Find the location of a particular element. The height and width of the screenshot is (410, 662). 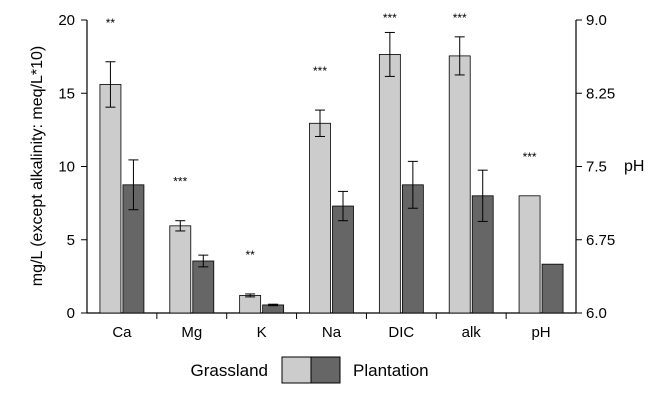

y-axis-left-title: mg/L (except alkalinity: meq/L*10) is located at coordinates (37, 166).